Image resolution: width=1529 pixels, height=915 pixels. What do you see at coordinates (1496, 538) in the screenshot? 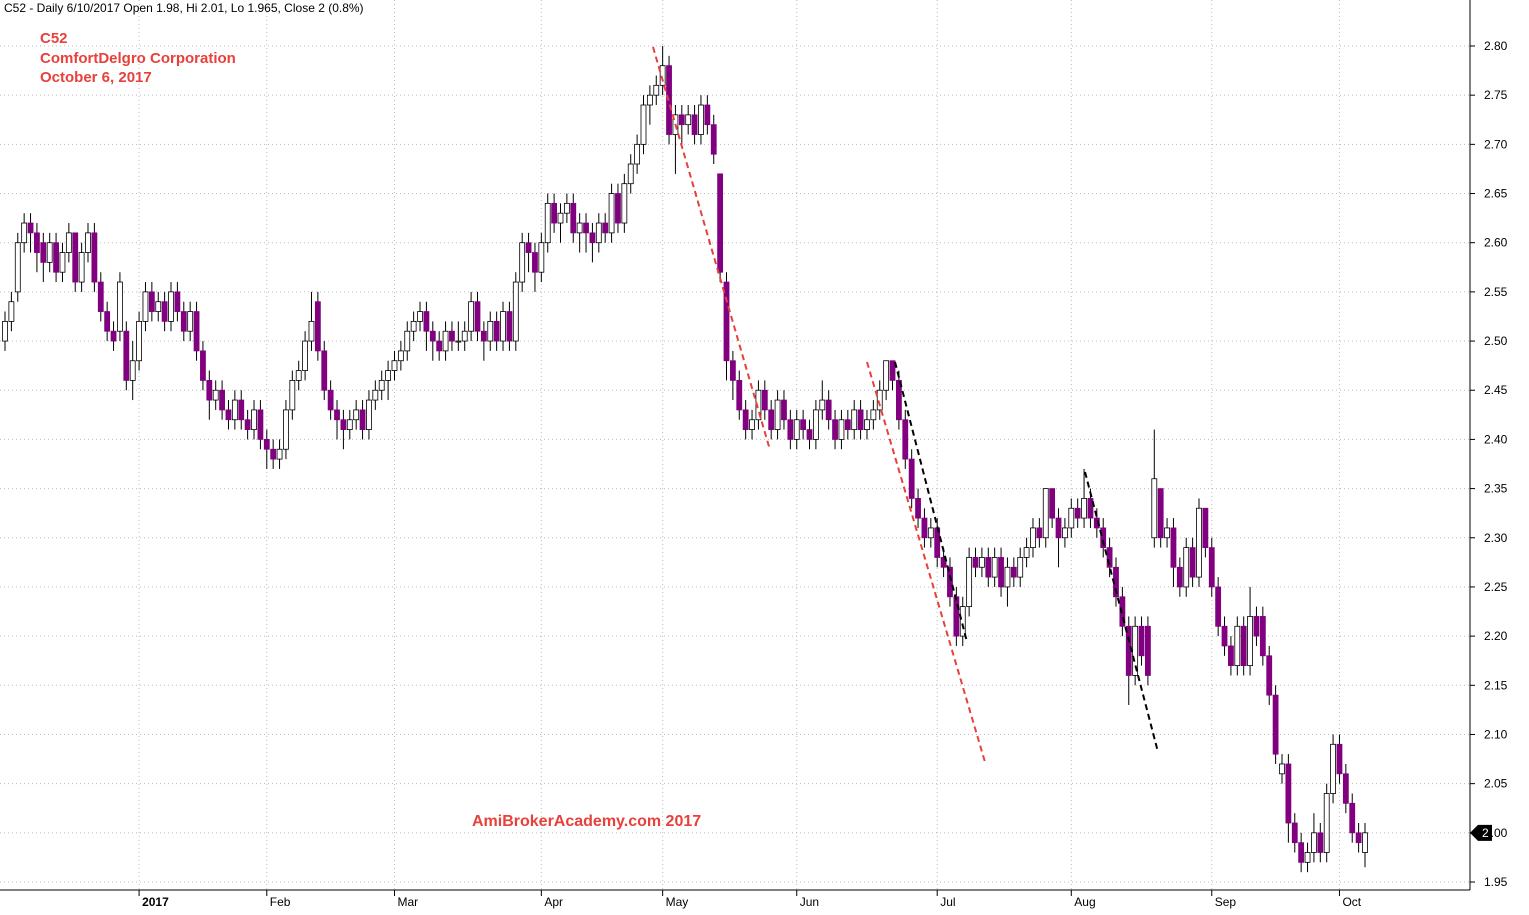
I see `y-tick-label: 2.30` at bounding box center [1496, 538].